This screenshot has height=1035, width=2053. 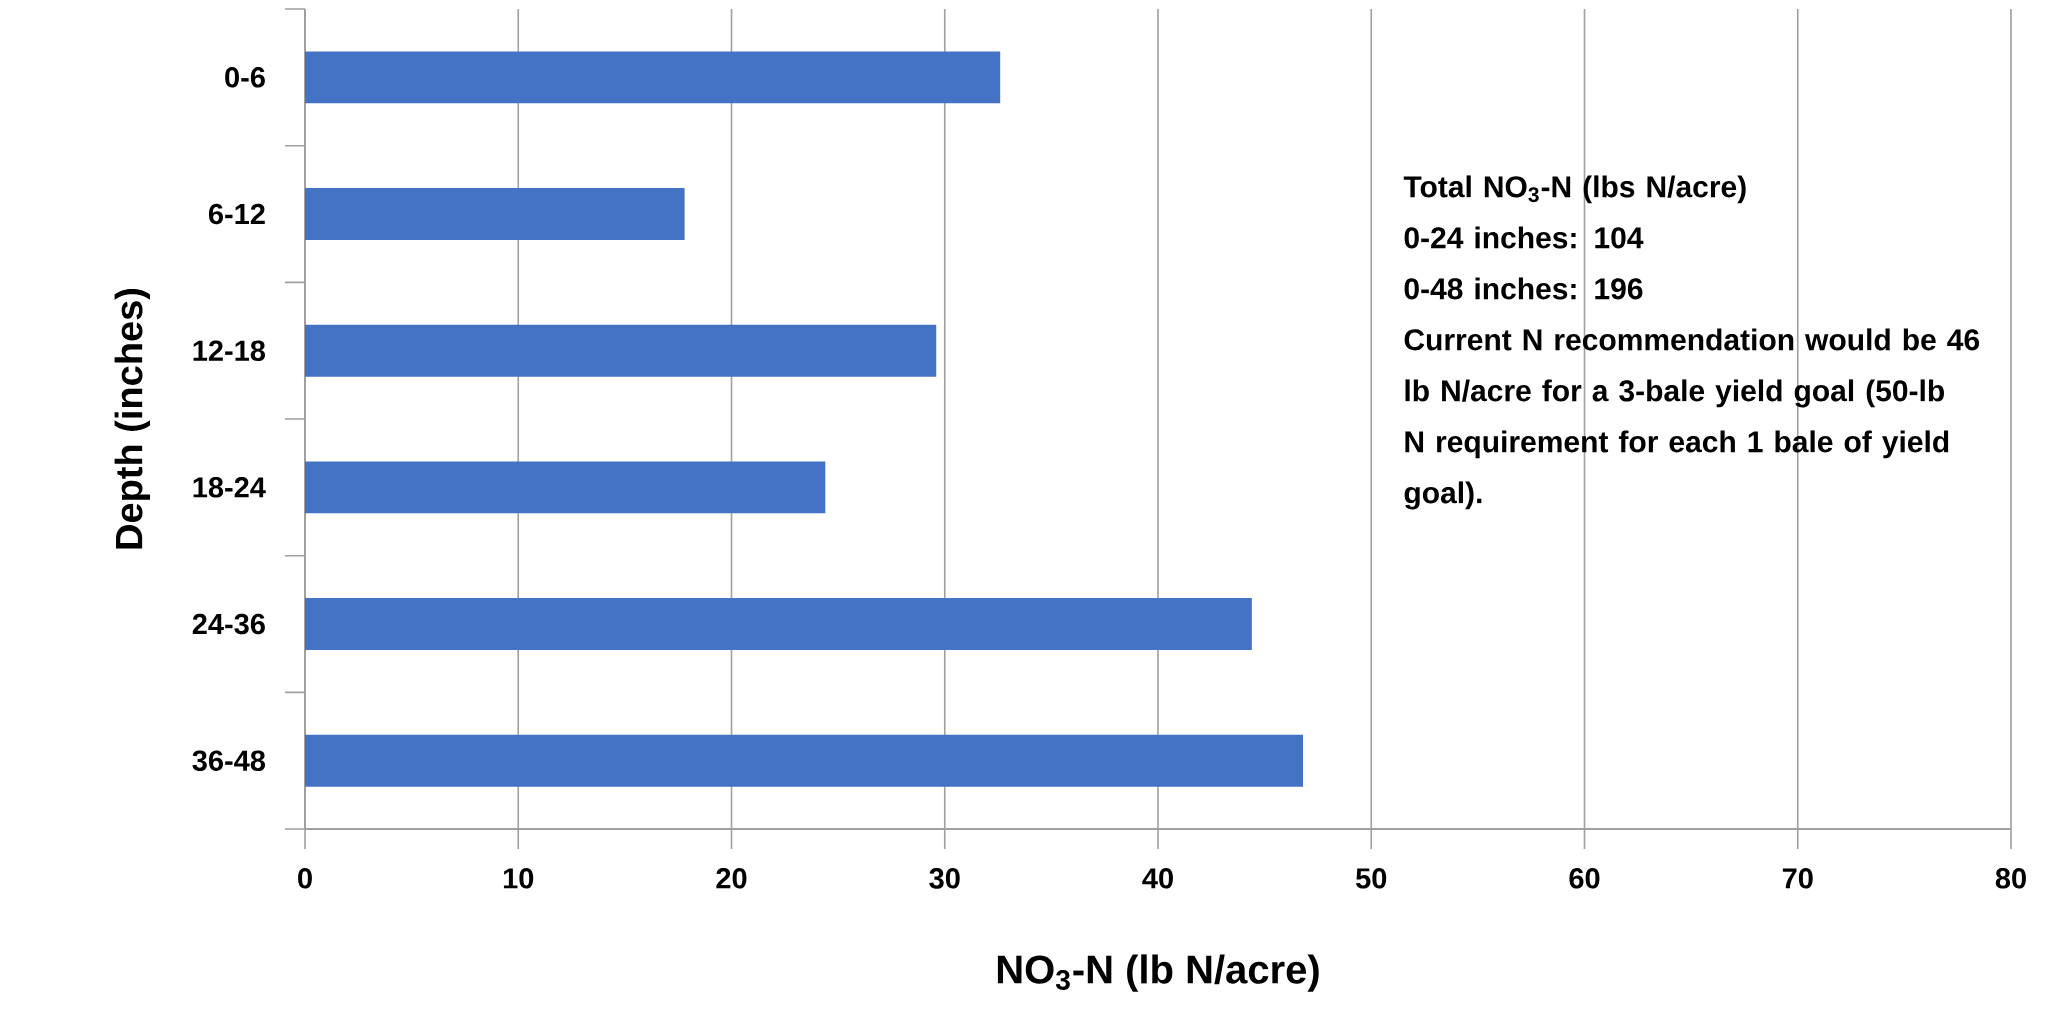 What do you see at coordinates (132, 418) in the screenshot?
I see `y-axis-title: Depth (inches)` at bounding box center [132, 418].